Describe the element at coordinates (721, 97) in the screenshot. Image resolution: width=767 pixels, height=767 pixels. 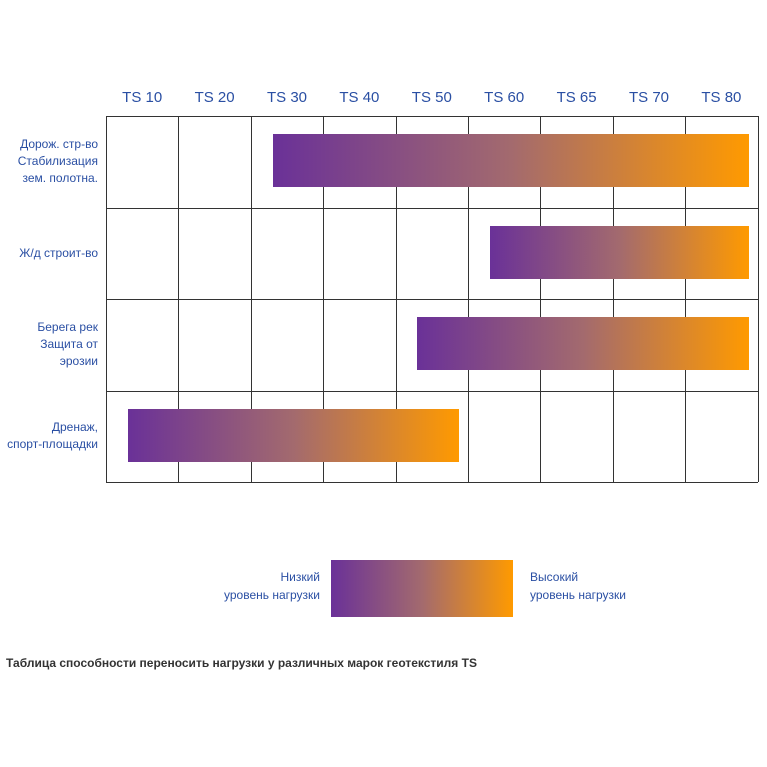
I see `column-label: TS 80` at that location.